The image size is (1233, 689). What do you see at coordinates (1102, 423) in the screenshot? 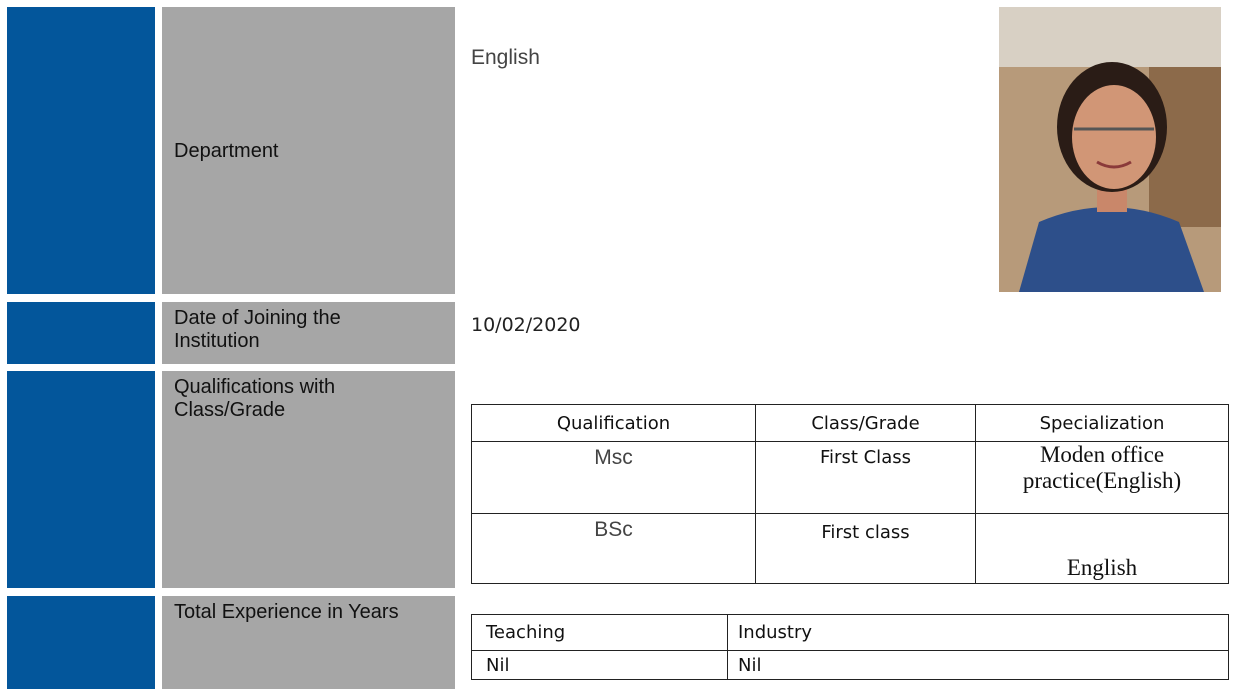
I see `header-cell: Specialization` at bounding box center [1102, 423].